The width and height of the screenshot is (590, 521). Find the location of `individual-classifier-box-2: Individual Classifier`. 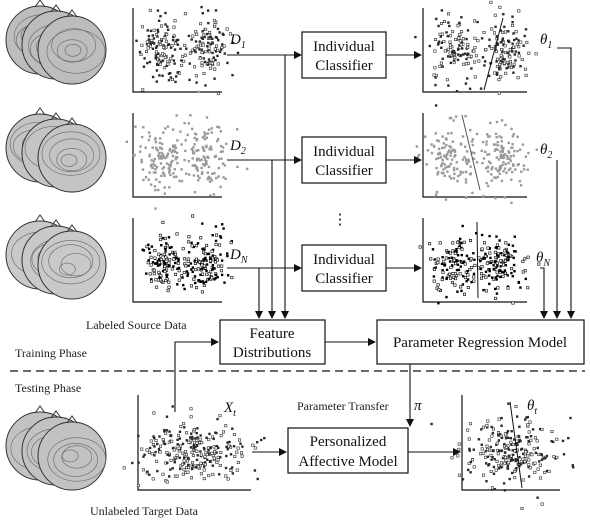

individual-classifier-box-2: Individual Classifier is located at coordinates (344, 160).